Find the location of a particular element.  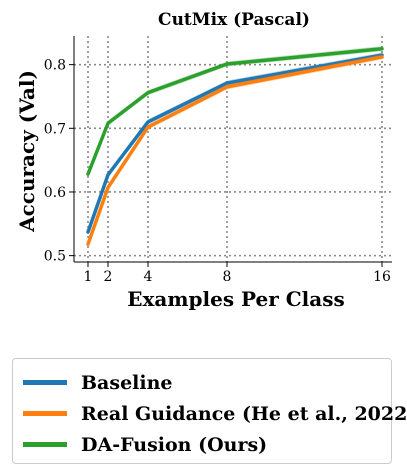

y-tick-label: 0.8 is located at coordinates (55, 66).